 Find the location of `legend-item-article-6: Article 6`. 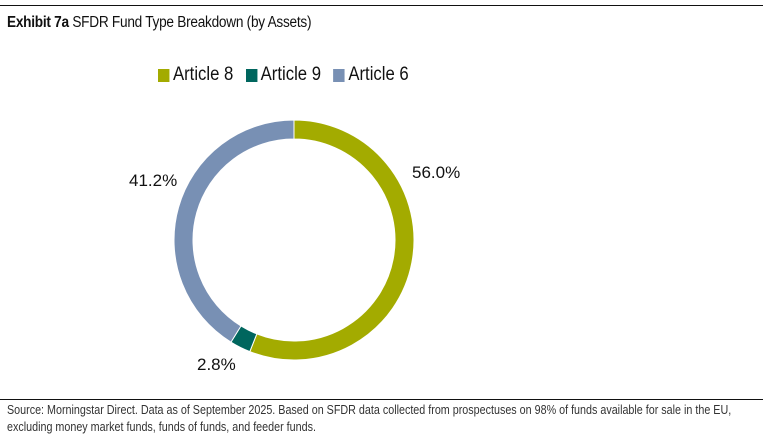

legend-item-article-6: Article 6 is located at coordinates (371, 75).